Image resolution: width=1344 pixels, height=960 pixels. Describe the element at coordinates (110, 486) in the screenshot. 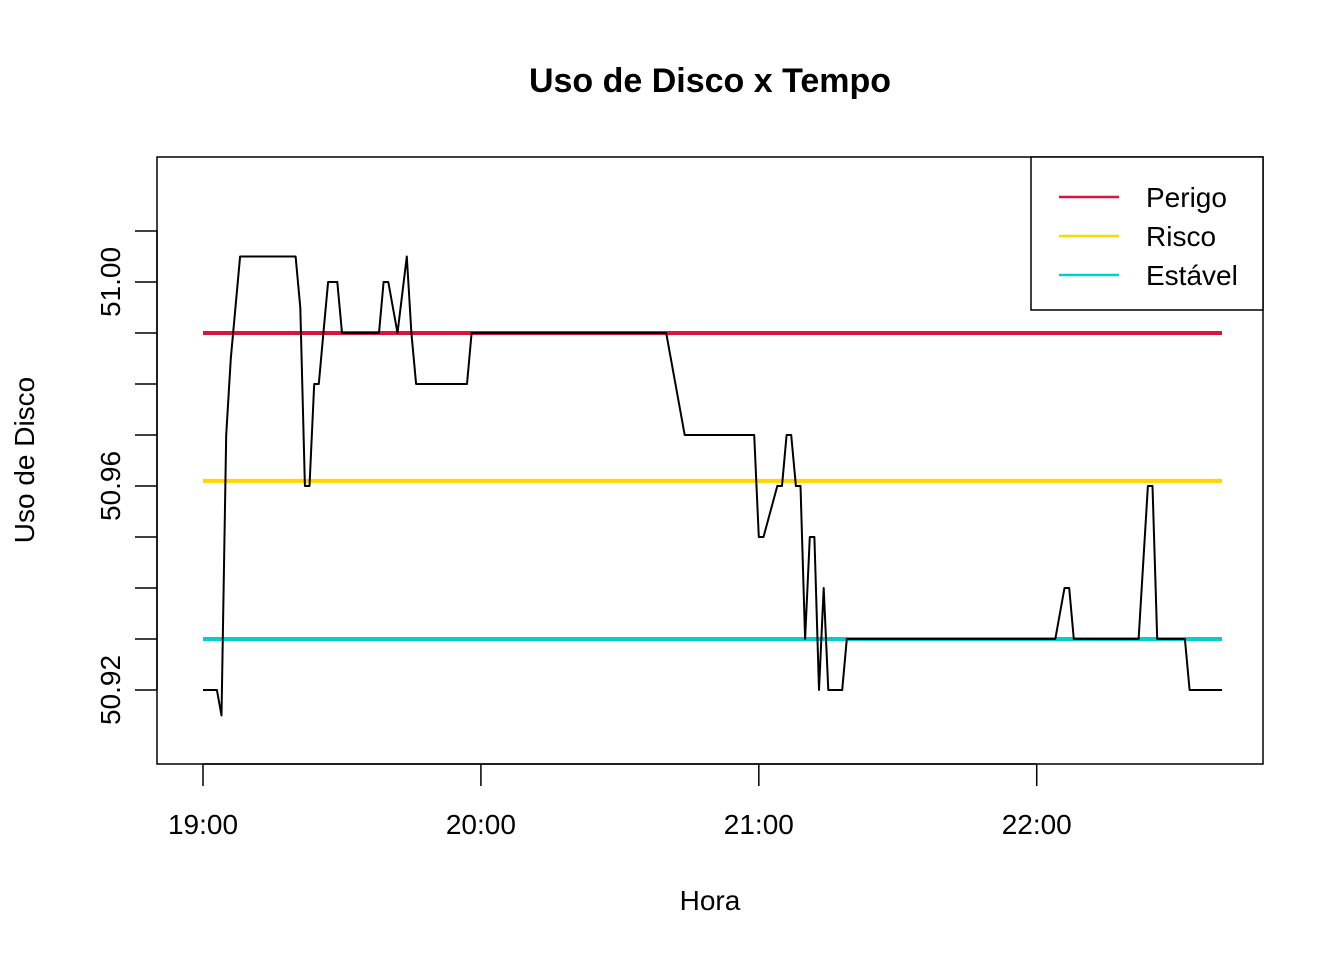

I see `y-tick-label: 50.96` at that location.